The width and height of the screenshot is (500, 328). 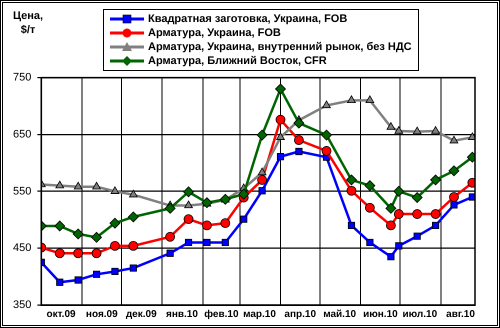 What do you see at coordinates (28, 23) in the screenshot?
I see `y-axis-title: Цена, $/т` at bounding box center [28, 23].